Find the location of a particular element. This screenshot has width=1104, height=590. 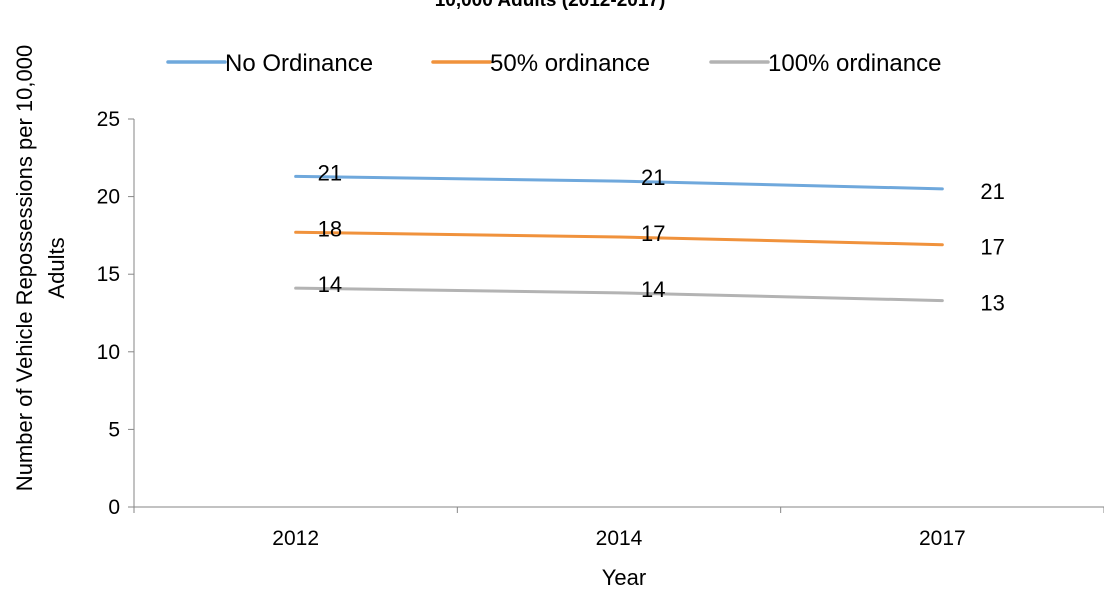

x-tick-label: 2014 is located at coordinates (619, 538).